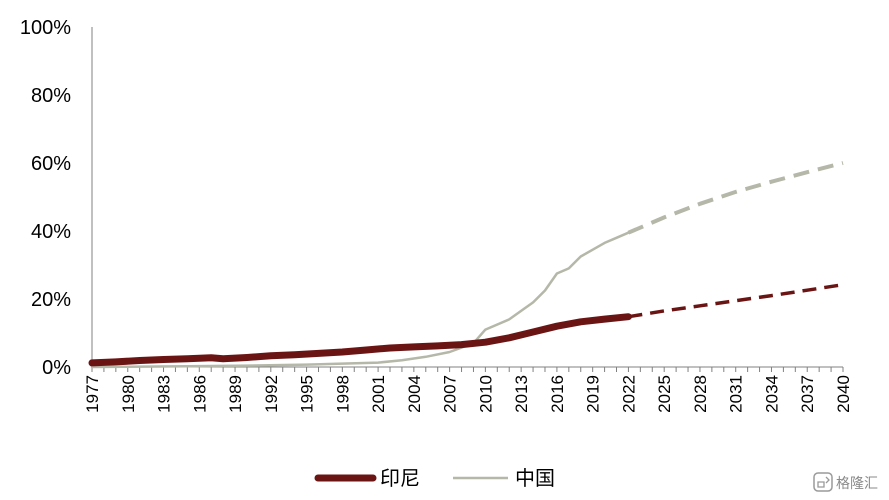  Describe the element at coordinates (736, 394) in the screenshot. I see `x-tick-label: 2031` at that location.